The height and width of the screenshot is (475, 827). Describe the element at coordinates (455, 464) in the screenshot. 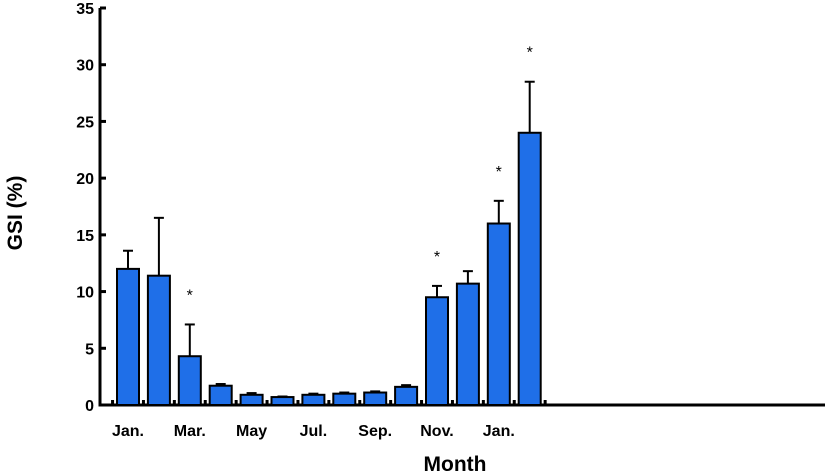

I see `x-axis-title: Month` at that location.